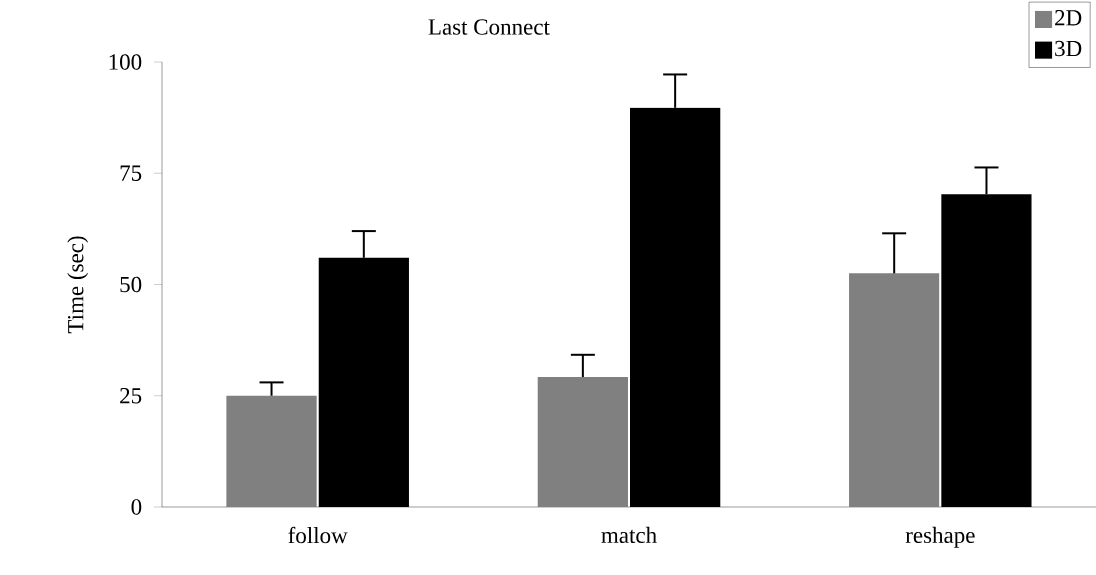  What do you see at coordinates (318, 535) in the screenshot?
I see `x-tick-label: follow` at bounding box center [318, 535].